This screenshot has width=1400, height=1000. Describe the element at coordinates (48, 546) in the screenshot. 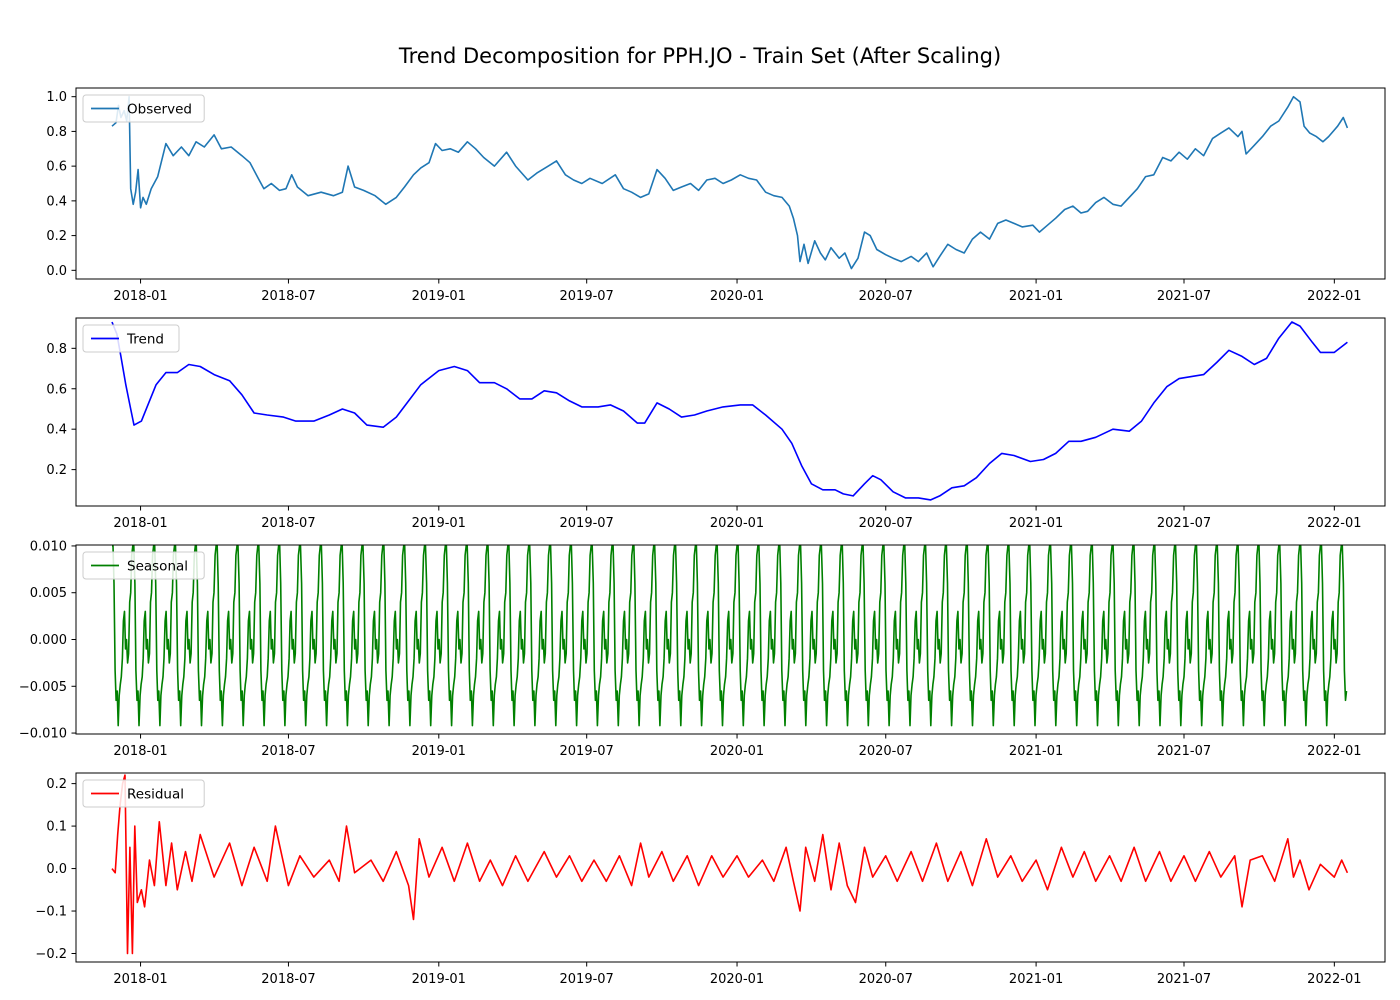

I see `seasonal-y-tick-label: 0.010` at that location.